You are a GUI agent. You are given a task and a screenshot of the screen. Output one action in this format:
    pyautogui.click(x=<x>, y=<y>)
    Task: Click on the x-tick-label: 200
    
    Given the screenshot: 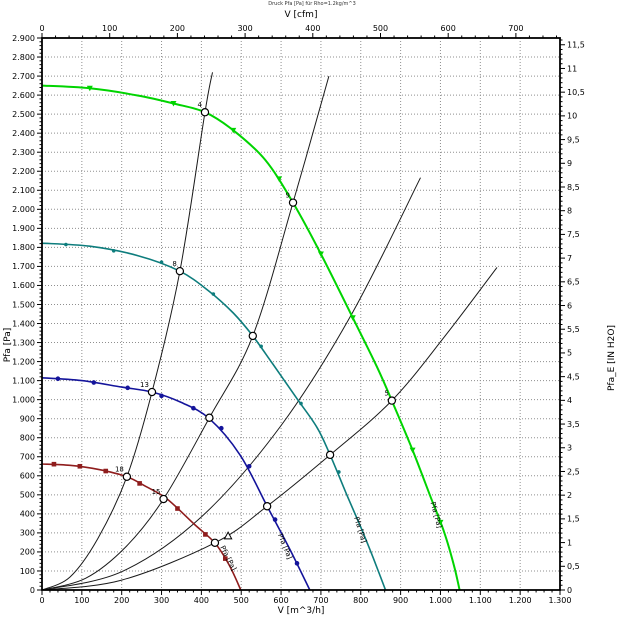 What is the action you would take?
    pyautogui.click(x=121, y=600)
    